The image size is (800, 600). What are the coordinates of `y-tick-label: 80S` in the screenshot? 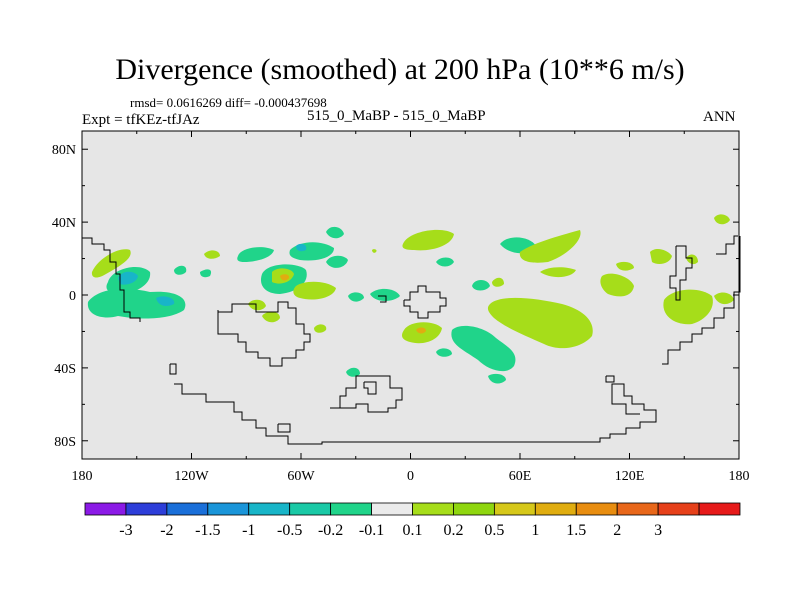 It's located at (65, 442).